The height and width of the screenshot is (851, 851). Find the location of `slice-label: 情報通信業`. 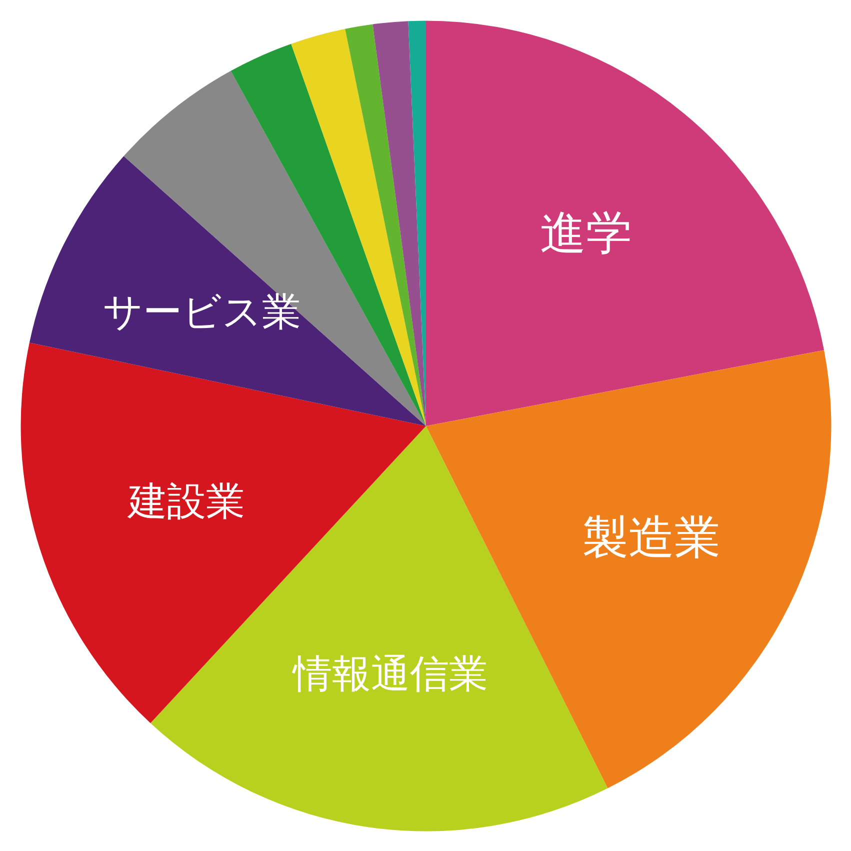

slice-label: 情報通信業 is located at coordinates (390, 675).